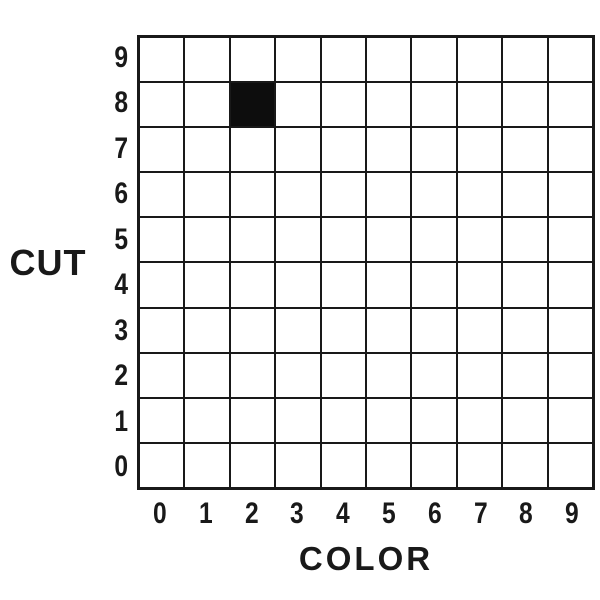 The width and height of the screenshot is (600, 600). What do you see at coordinates (108, 262) in the screenshot?
I see `y-axis-ticks: 9 8 7 6 5 4 3 2 1 0` at bounding box center [108, 262].